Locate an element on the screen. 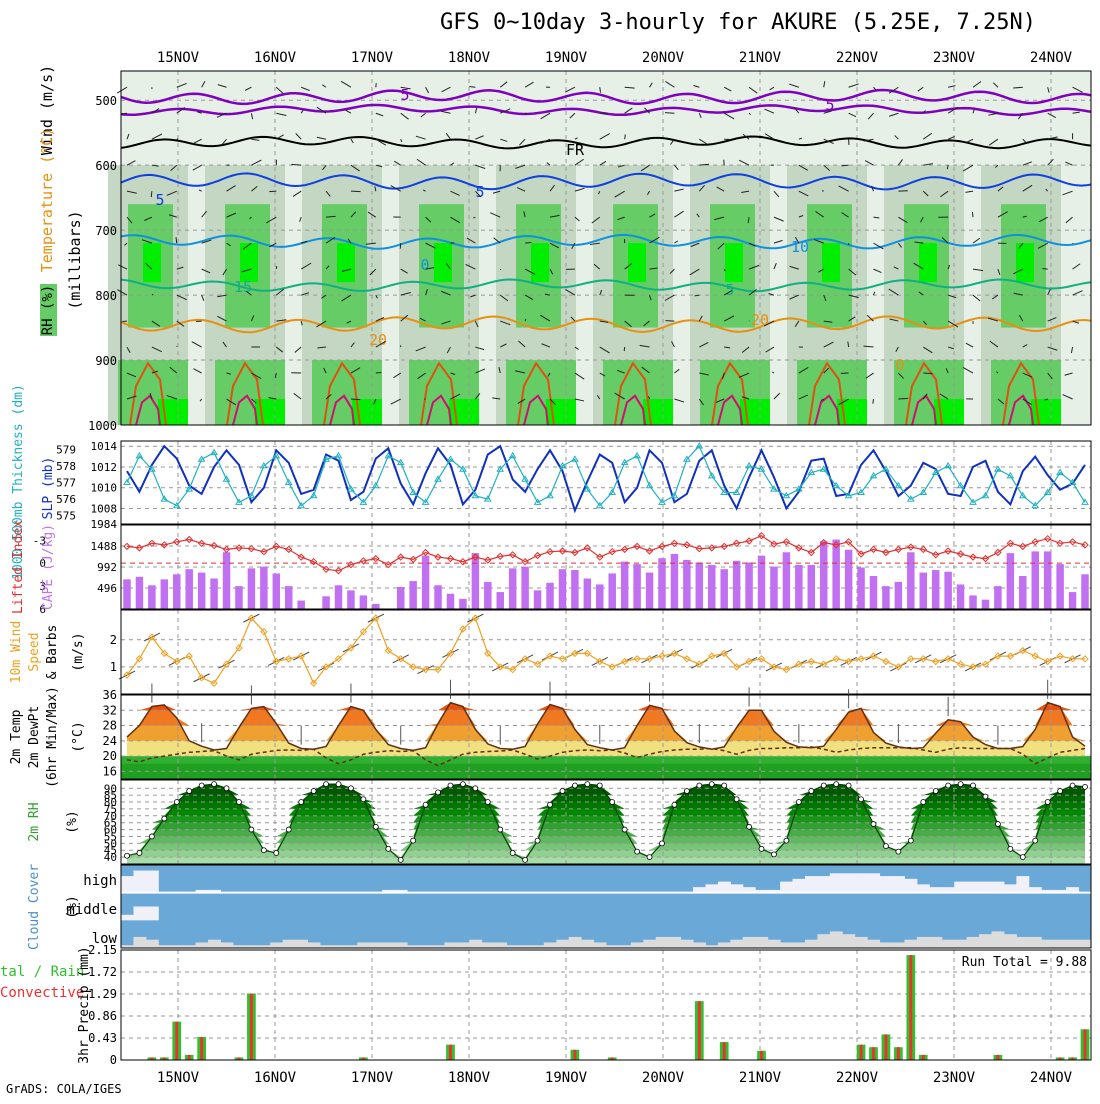 This screenshot has height=1104, width=1100. temp-fill-top is located at coordinates (606, 707).